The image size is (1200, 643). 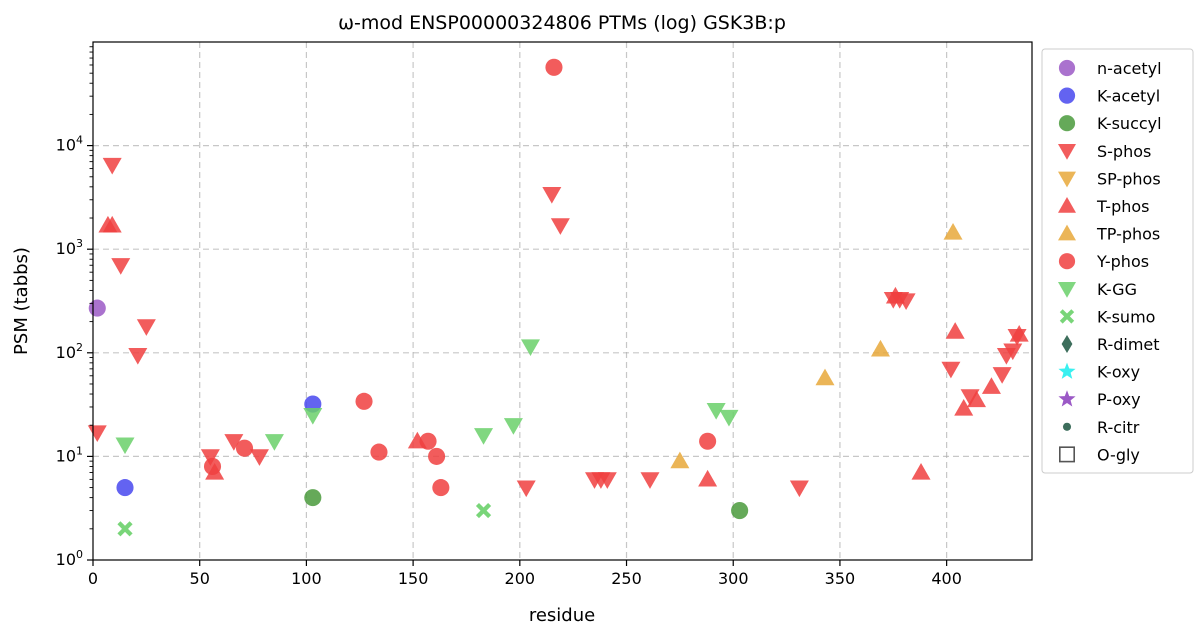 I want to click on legend-marker-Y-phos, so click(x=1067, y=261).